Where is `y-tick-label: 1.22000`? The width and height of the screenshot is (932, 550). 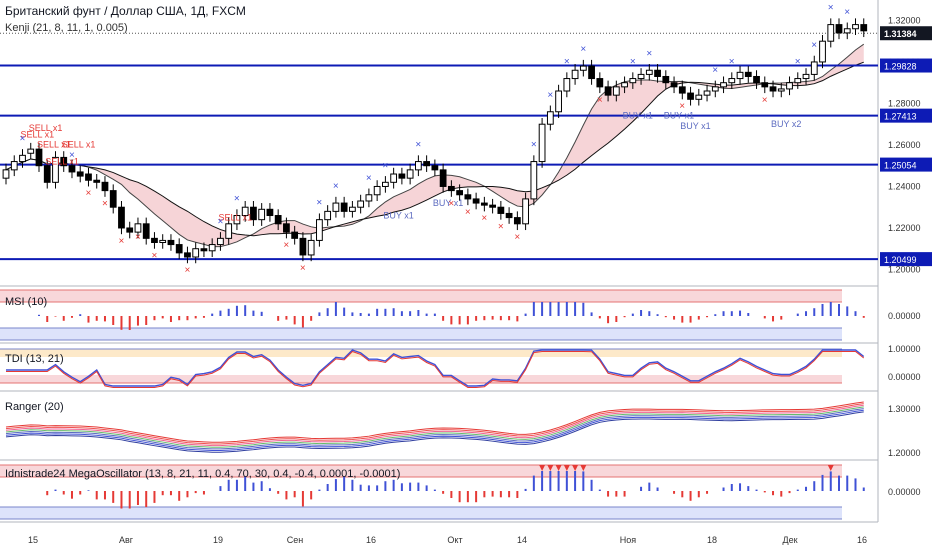
y-tick-label: 1.22000 is located at coordinates (904, 228).